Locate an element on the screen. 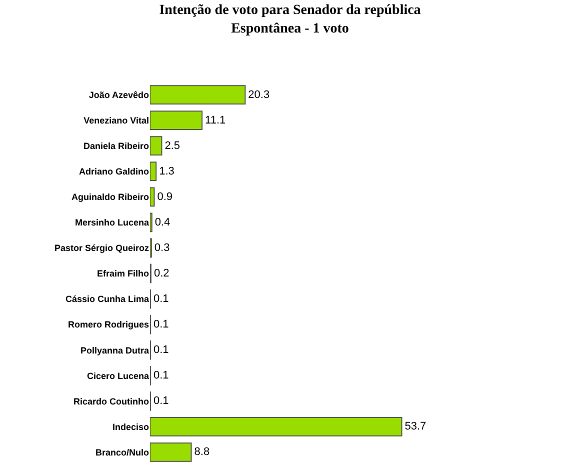 The width and height of the screenshot is (580, 473). data-label: 0.4 is located at coordinates (162, 222).